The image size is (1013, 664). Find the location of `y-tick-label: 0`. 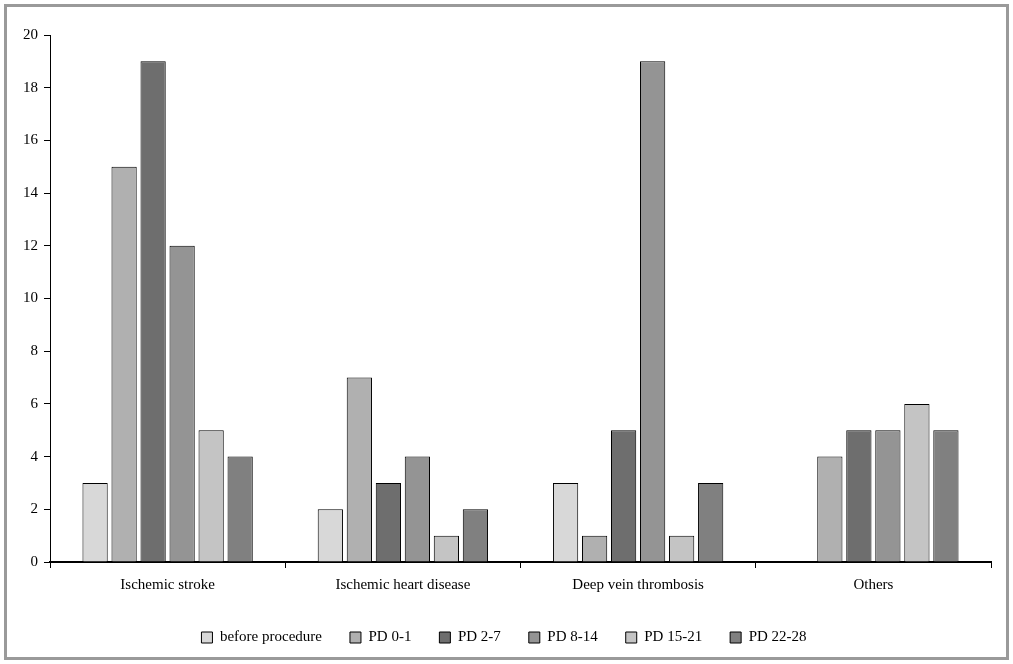

y-tick-label: 0 is located at coordinates (34, 560).